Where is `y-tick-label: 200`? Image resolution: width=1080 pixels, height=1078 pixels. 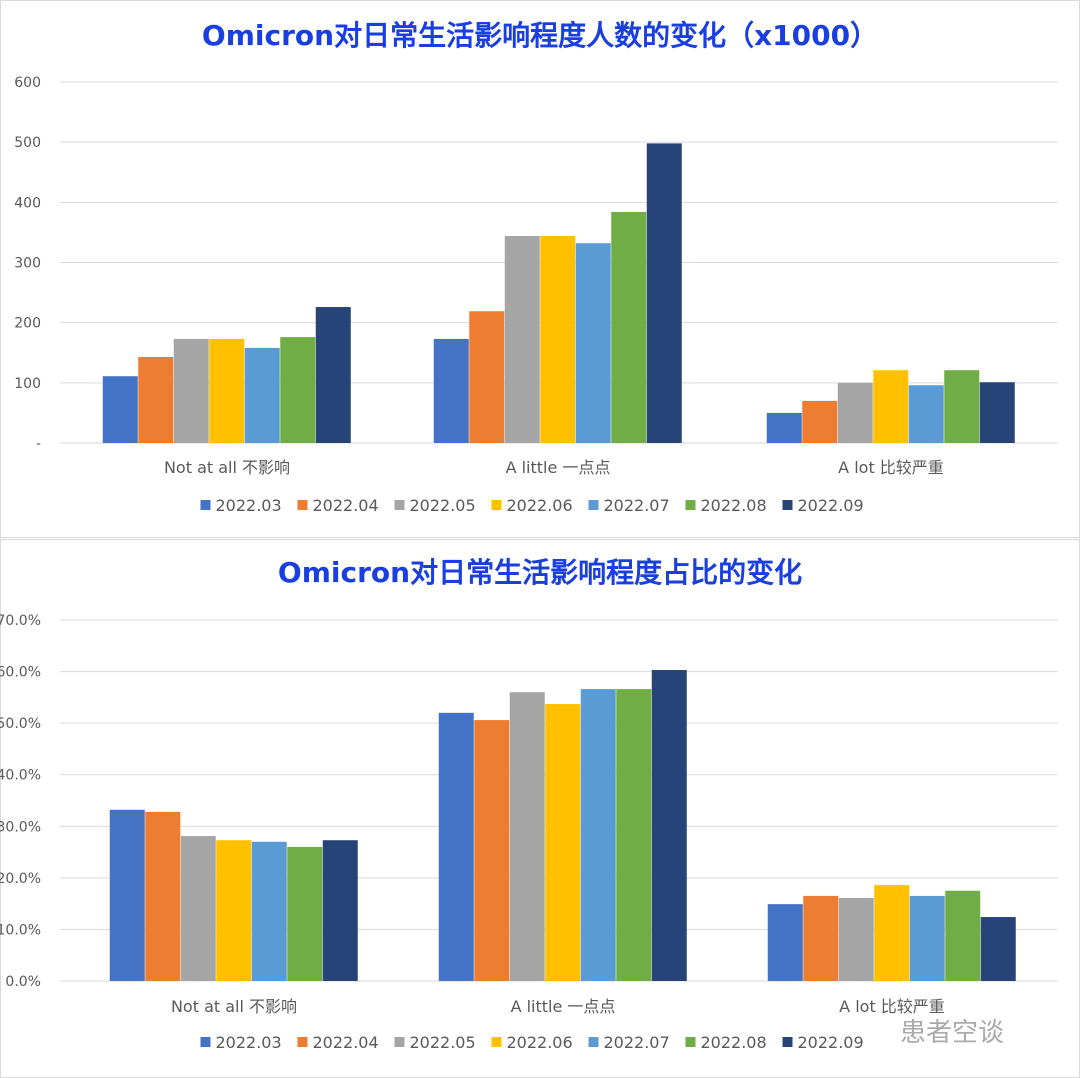
y-tick-label: 200 is located at coordinates (27, 324).